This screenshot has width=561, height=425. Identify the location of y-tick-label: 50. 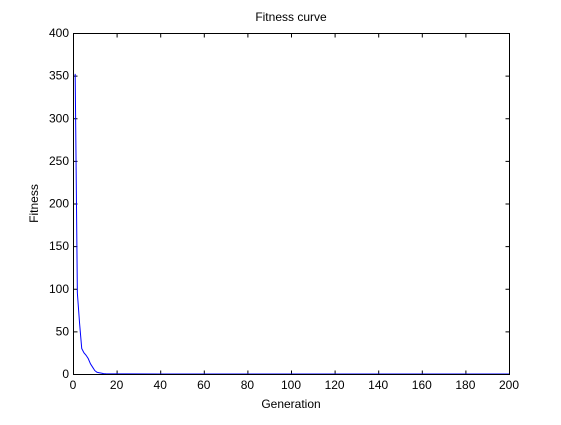
(63, 331).